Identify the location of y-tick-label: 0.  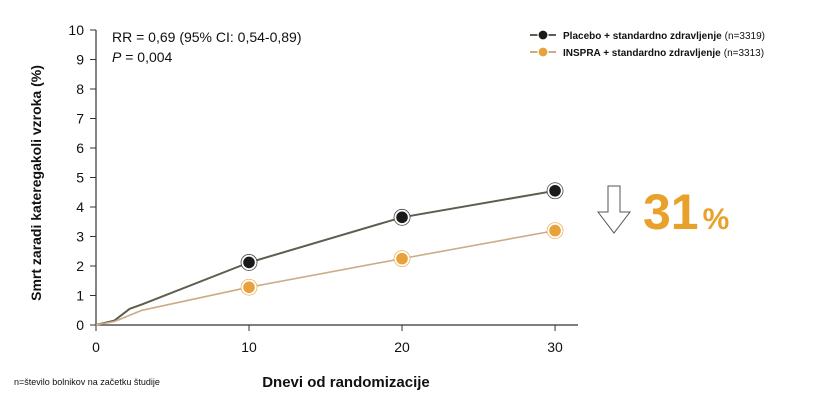
(80, 325).